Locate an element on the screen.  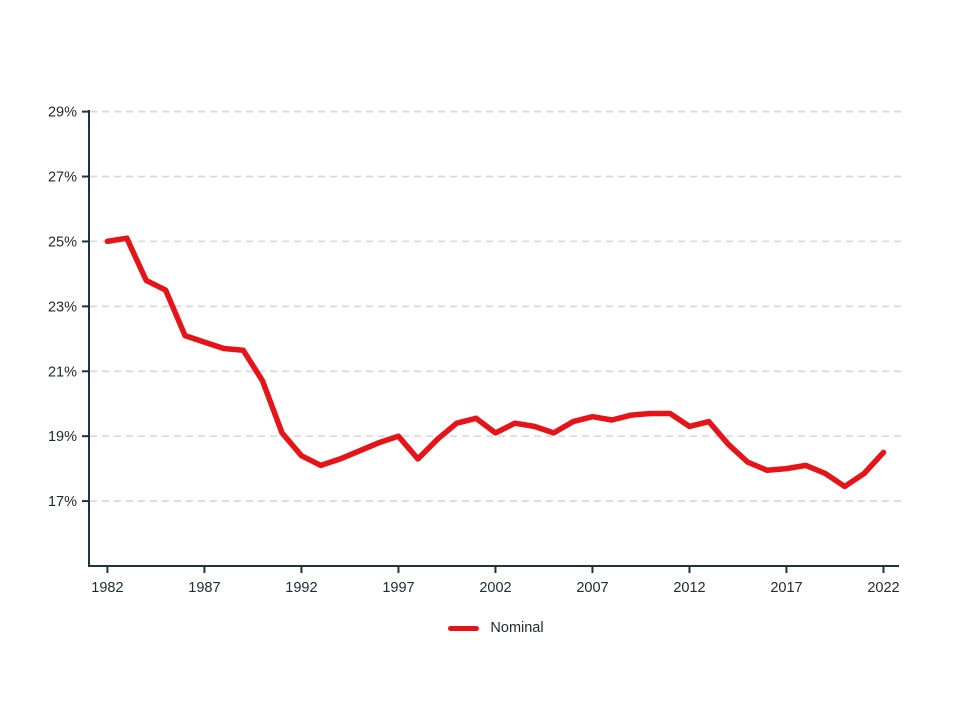
x-tick-label-1982: 1982 is located at coordinates (107, 588).